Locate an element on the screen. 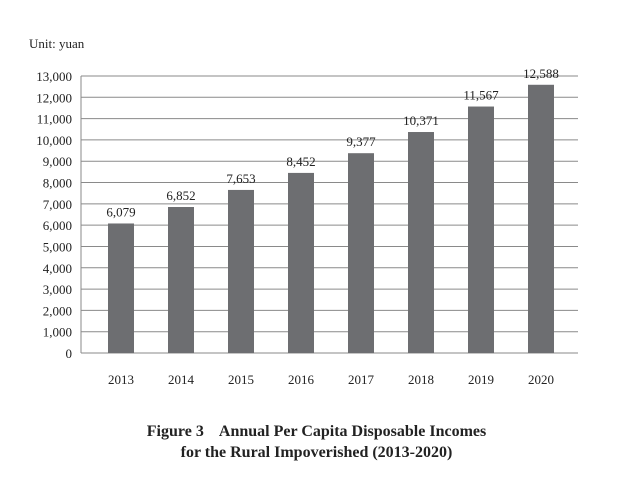 This screenshot has width=633, height=488. y-tick-label: 11,000 is located at coordinates (54, 119).